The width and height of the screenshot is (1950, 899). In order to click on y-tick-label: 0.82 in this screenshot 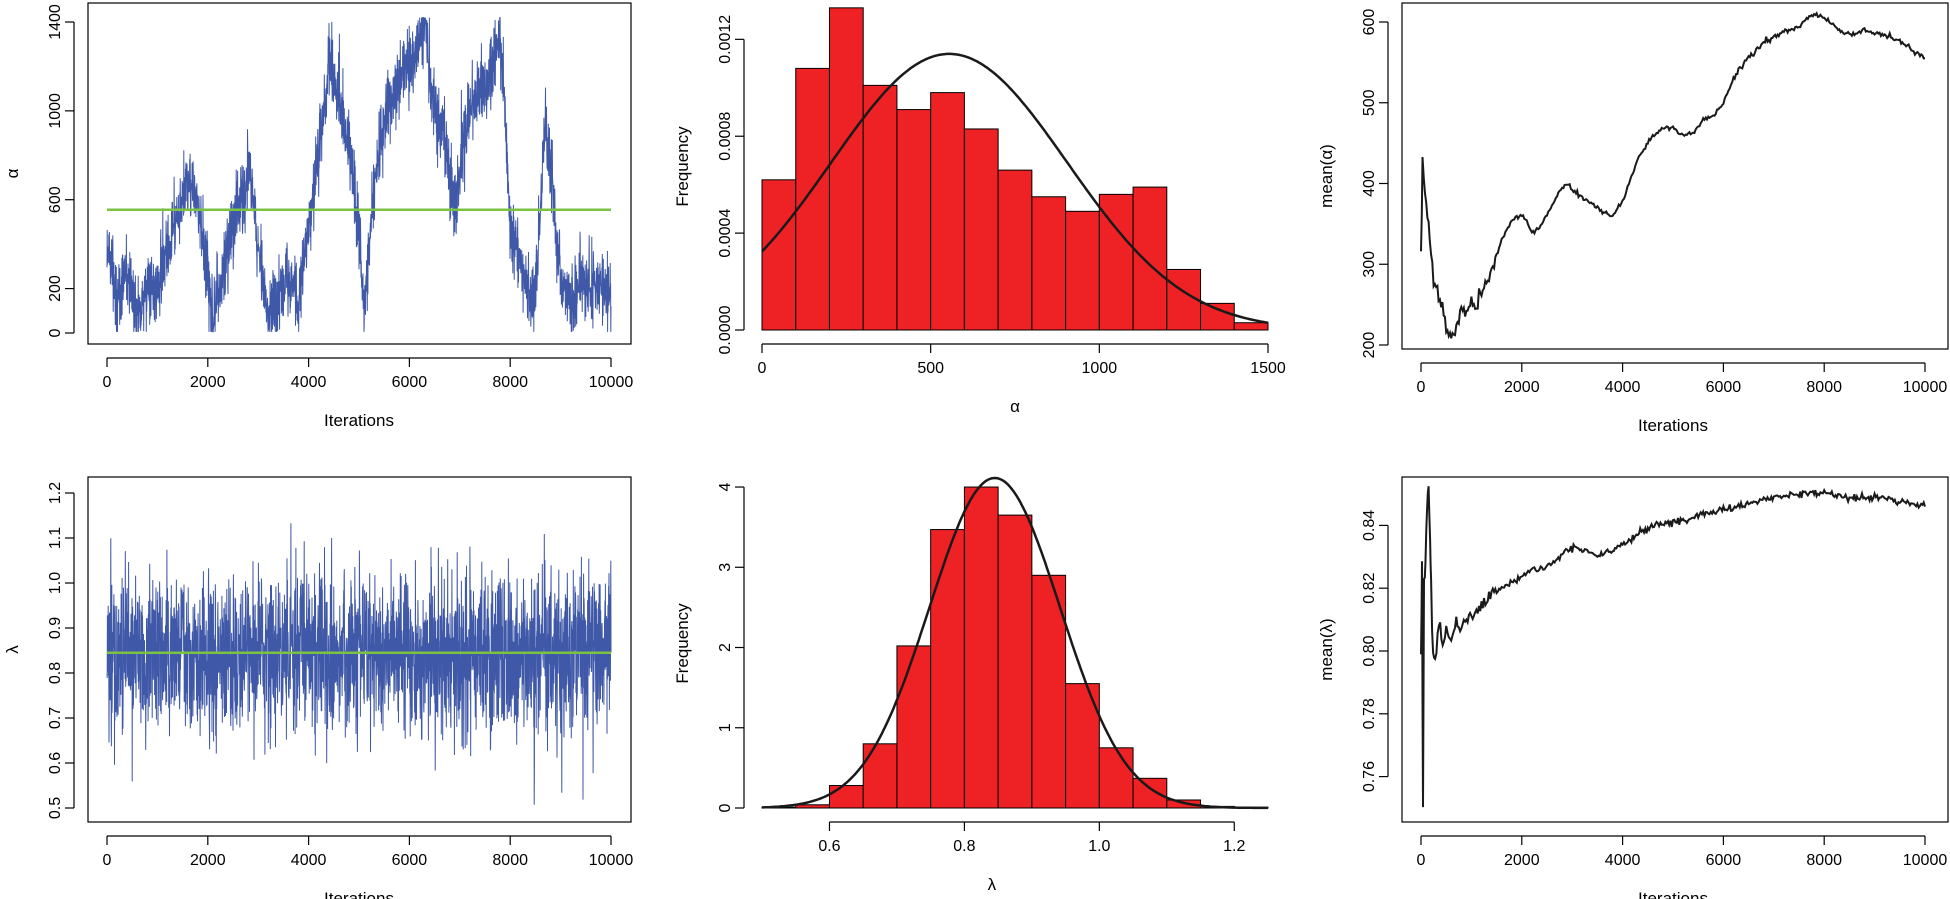, I will do `click(1369, 588)`.